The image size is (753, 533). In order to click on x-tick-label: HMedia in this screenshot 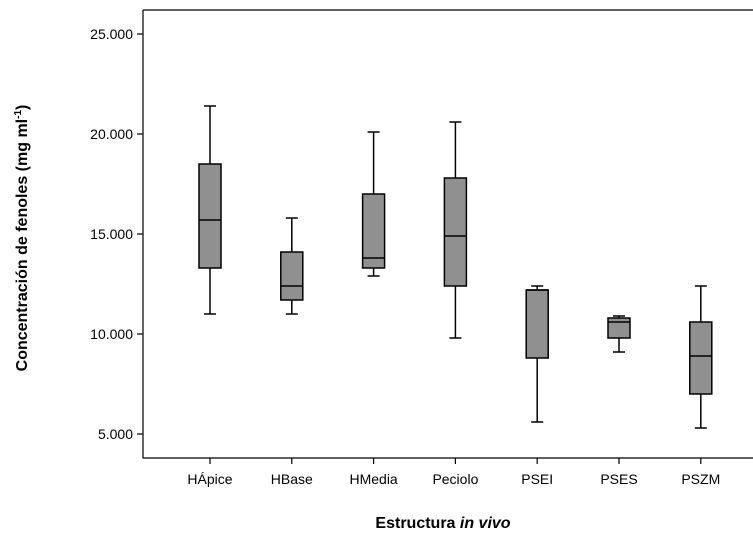, I will do `click(373, 479)`.